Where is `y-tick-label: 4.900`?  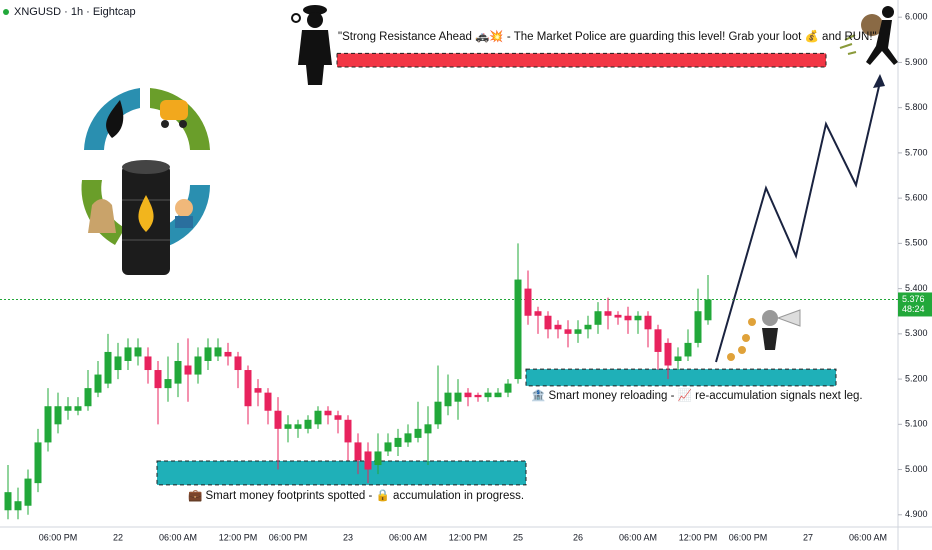
y-tick-label: 4.900 is located at coordinates (916, 514).